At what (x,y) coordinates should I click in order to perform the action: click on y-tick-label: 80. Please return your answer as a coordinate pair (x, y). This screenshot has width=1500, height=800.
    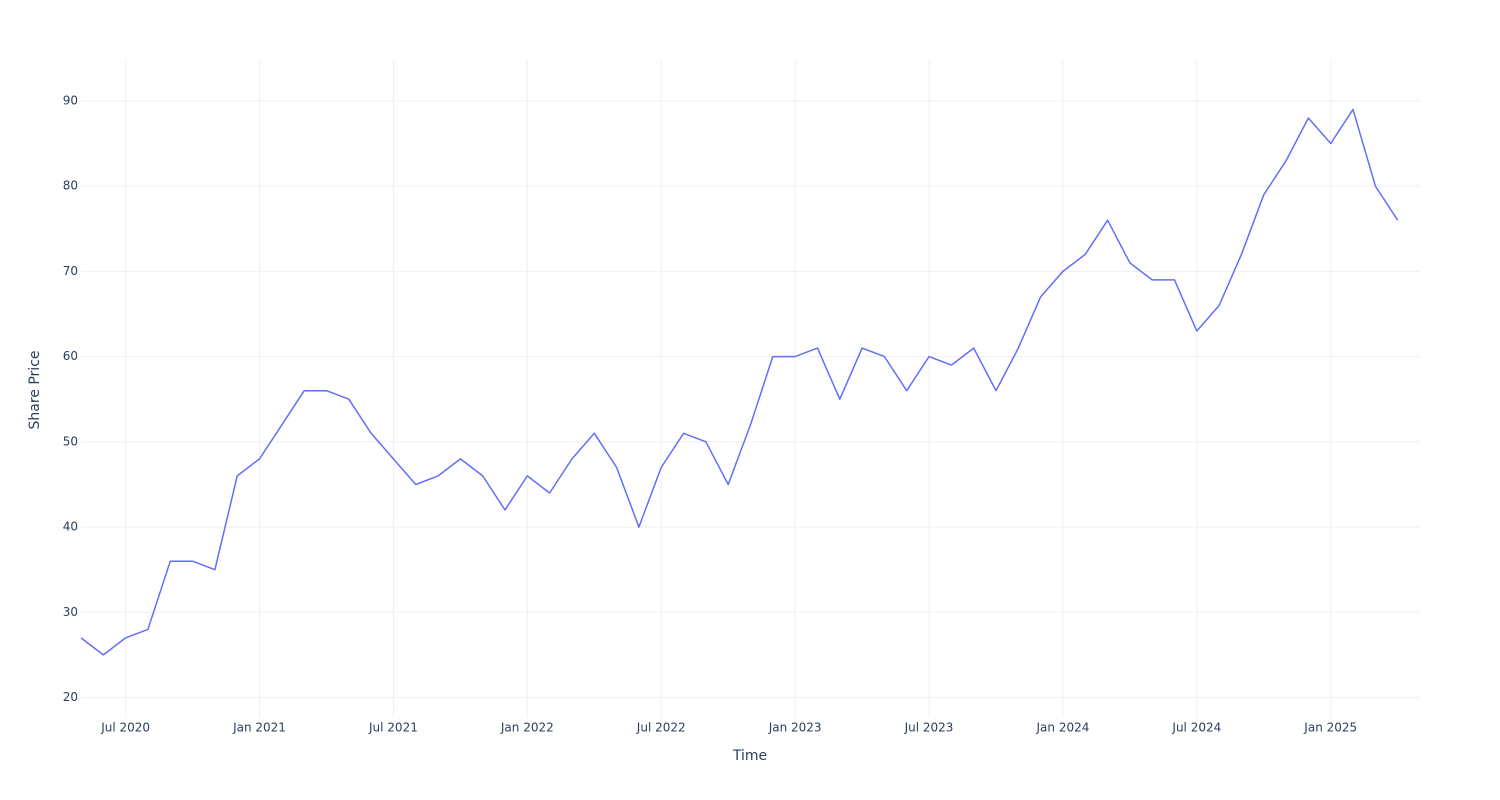
    Looking at the image, I should click on (70, 186).